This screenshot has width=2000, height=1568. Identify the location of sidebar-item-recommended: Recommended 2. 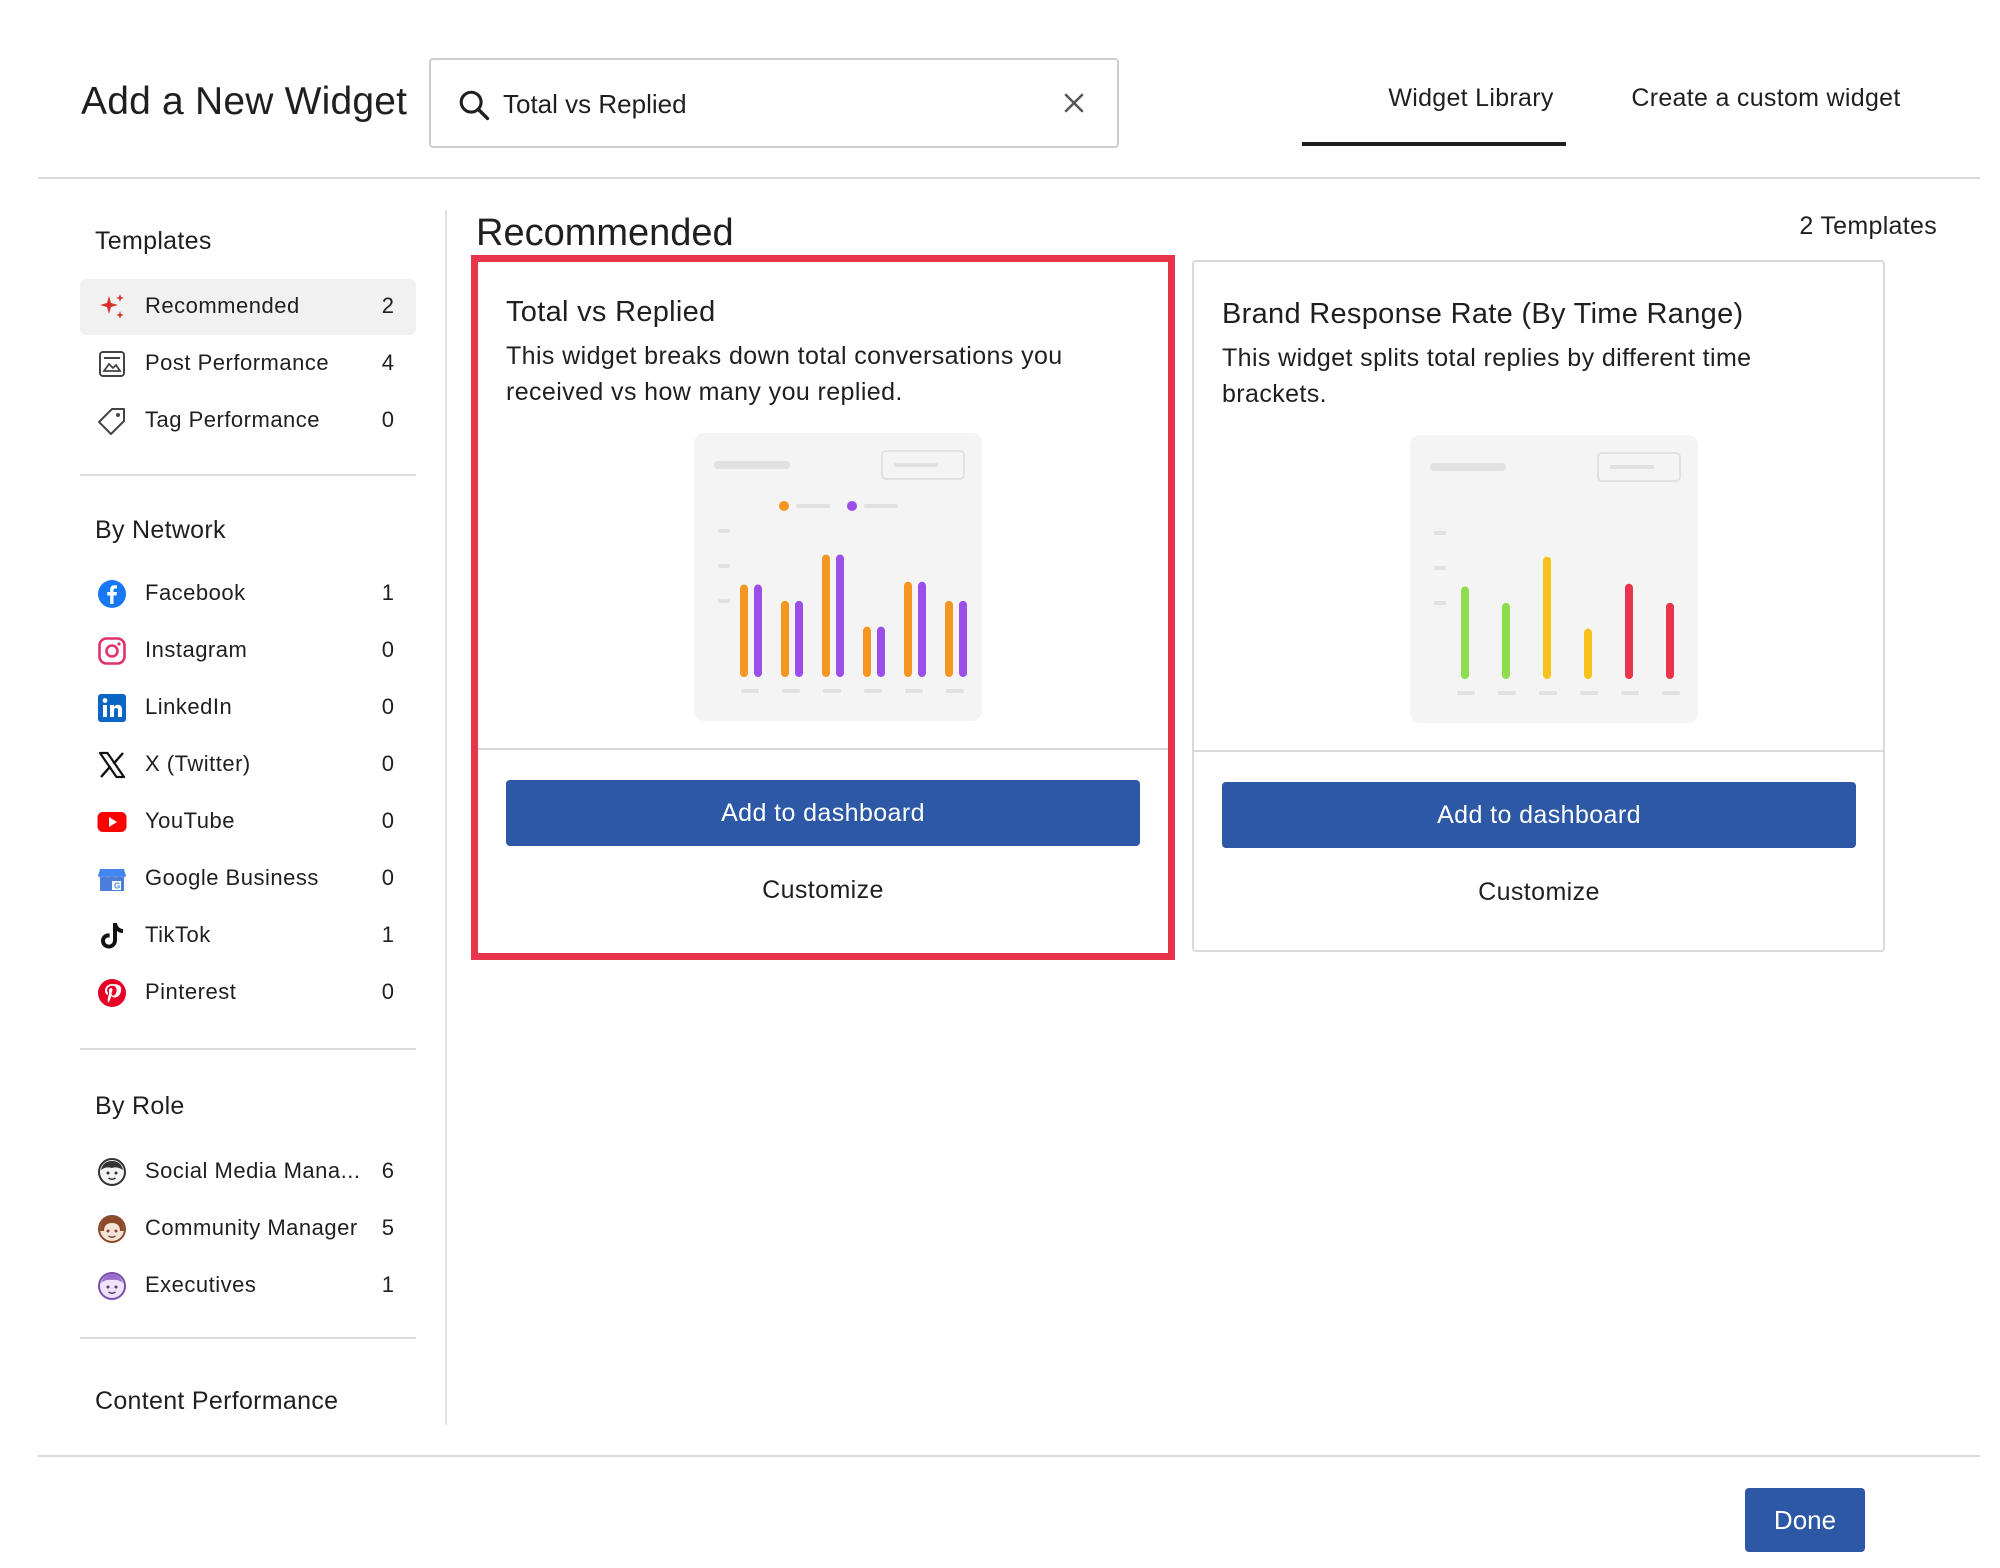
(248, 307).